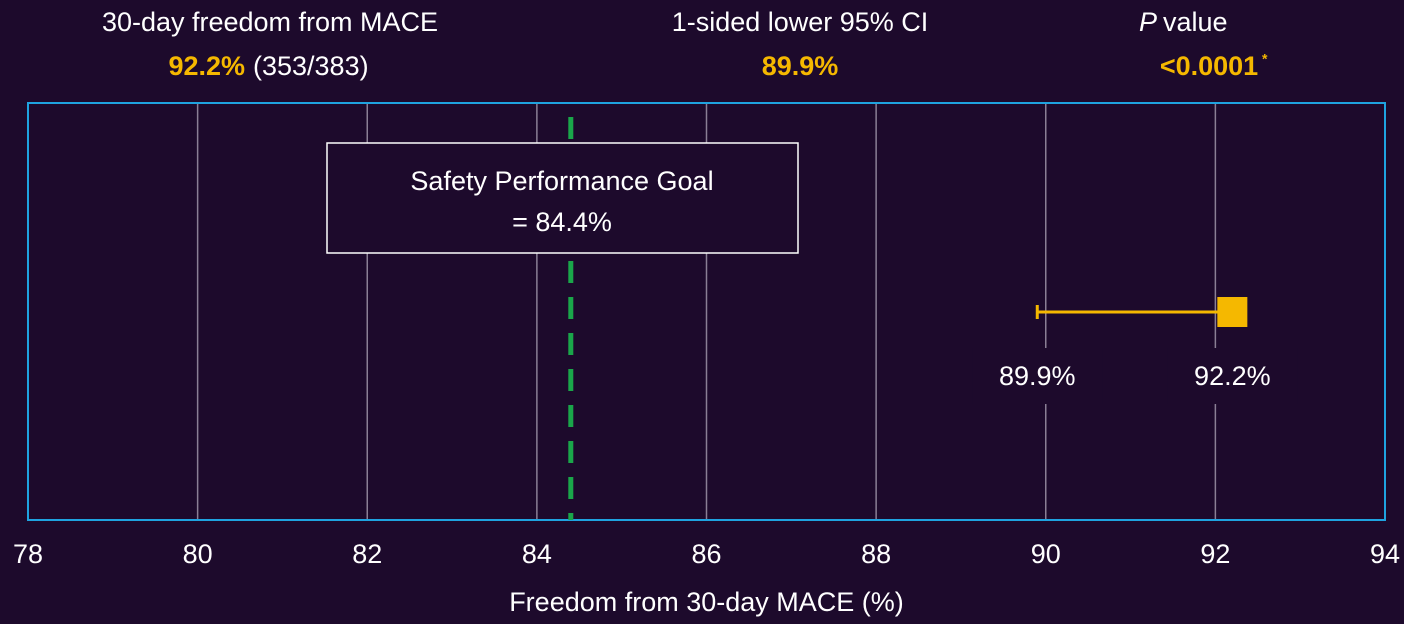 The width and height of the screenshot is (1404, 624). I want to click on stat-value: 89.9%, so click(800, 66).